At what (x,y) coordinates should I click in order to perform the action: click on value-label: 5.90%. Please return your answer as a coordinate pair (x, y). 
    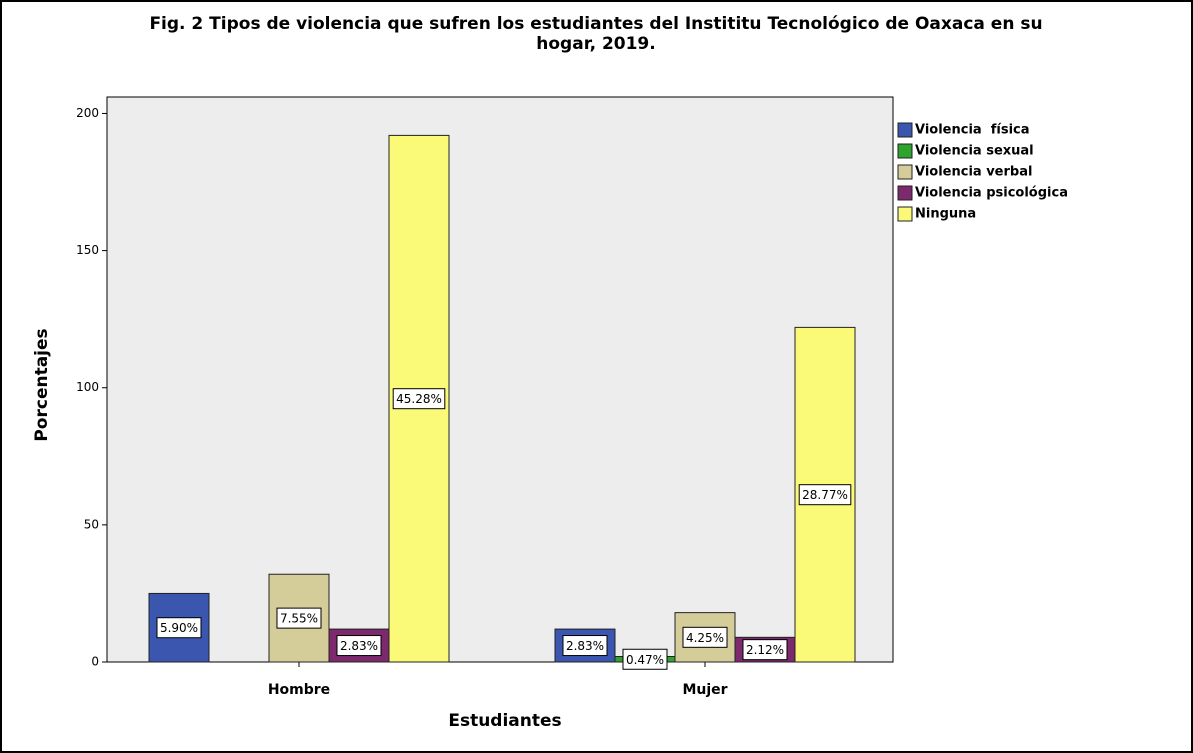
    Looking at the image, I should click on (179, 628).